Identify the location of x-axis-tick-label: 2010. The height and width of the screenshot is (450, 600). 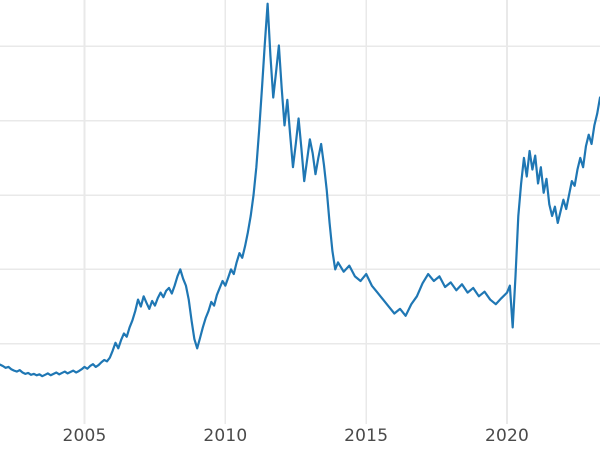
(225, 436).